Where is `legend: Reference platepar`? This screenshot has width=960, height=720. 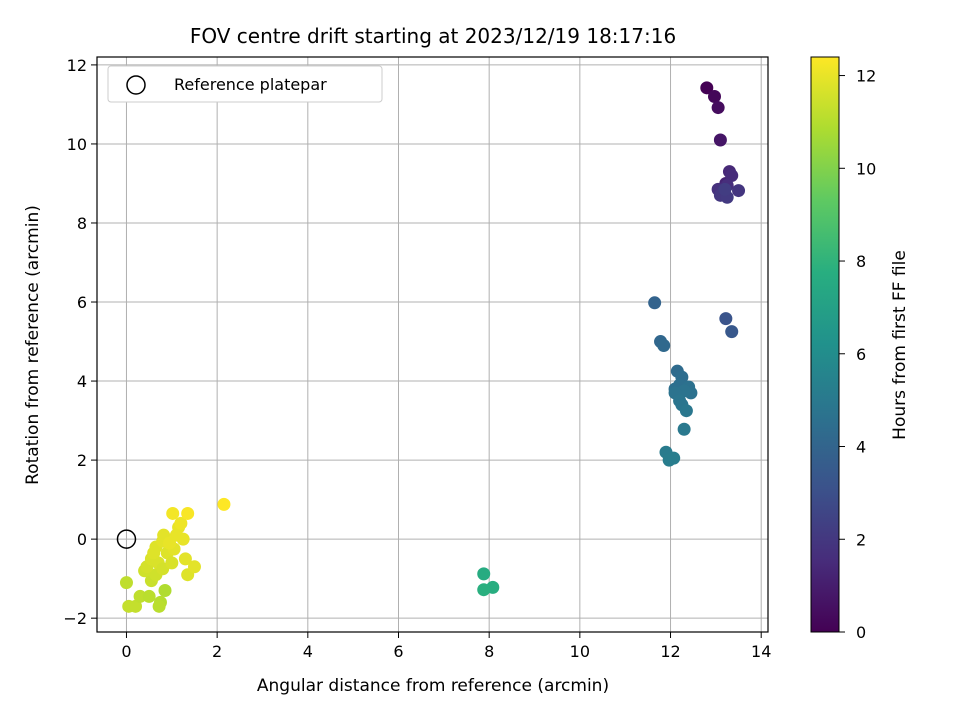 legend: Reference platepar is located at coordinates (245, 84).